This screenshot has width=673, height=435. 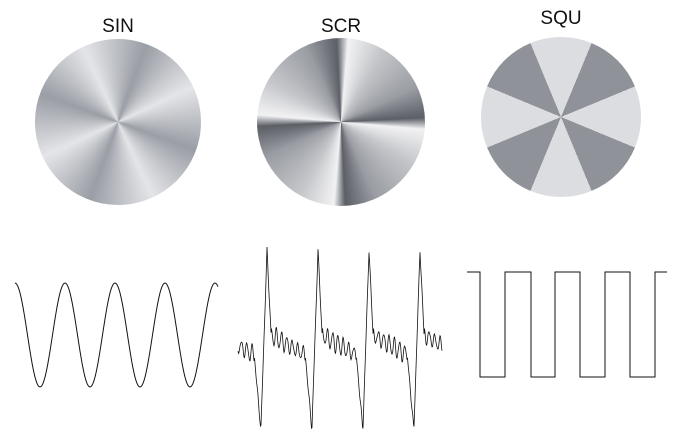 I want to click on sine-wave, so click(x=116, y=335).